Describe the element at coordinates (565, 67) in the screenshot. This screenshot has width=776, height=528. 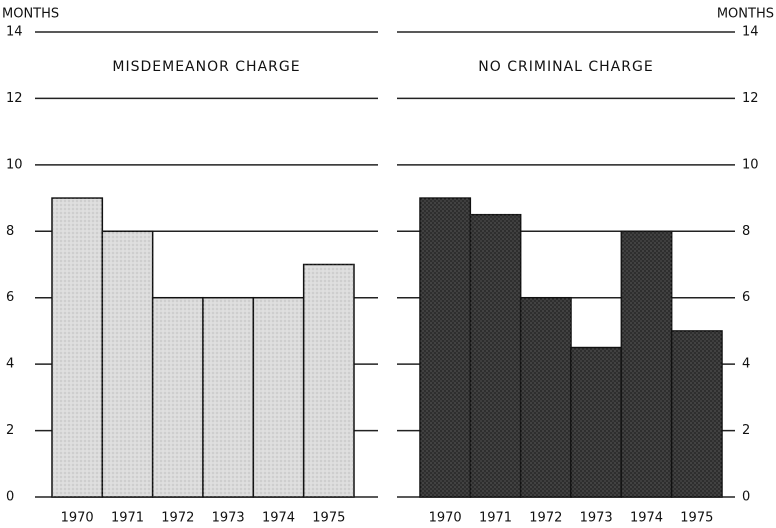
I see `panel-title: NO CRIMINAL CHARGE` at that location.